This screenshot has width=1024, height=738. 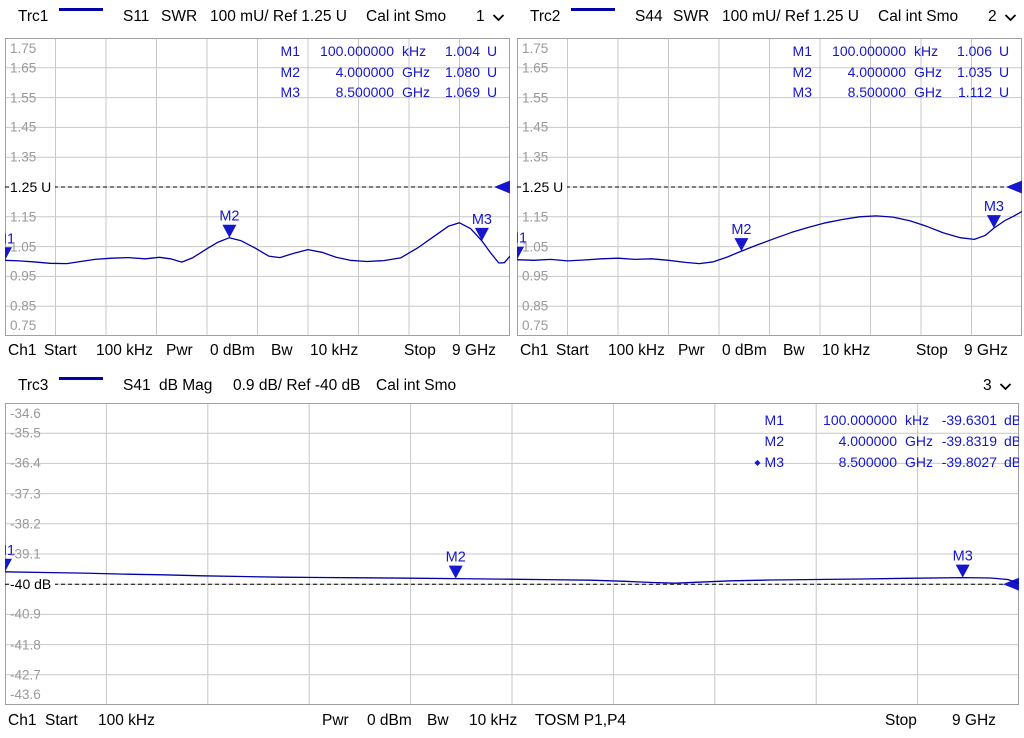 What do you see at coordinates (480, 16) in the screenshot?
I see `channel-number: 1` at bounding box center [480, 16].